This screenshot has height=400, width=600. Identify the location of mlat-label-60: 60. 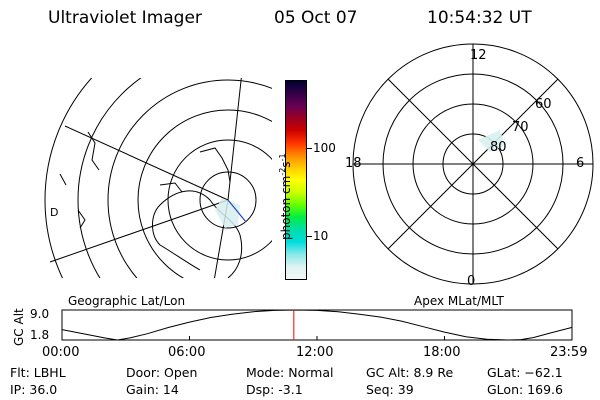
(543, 104).